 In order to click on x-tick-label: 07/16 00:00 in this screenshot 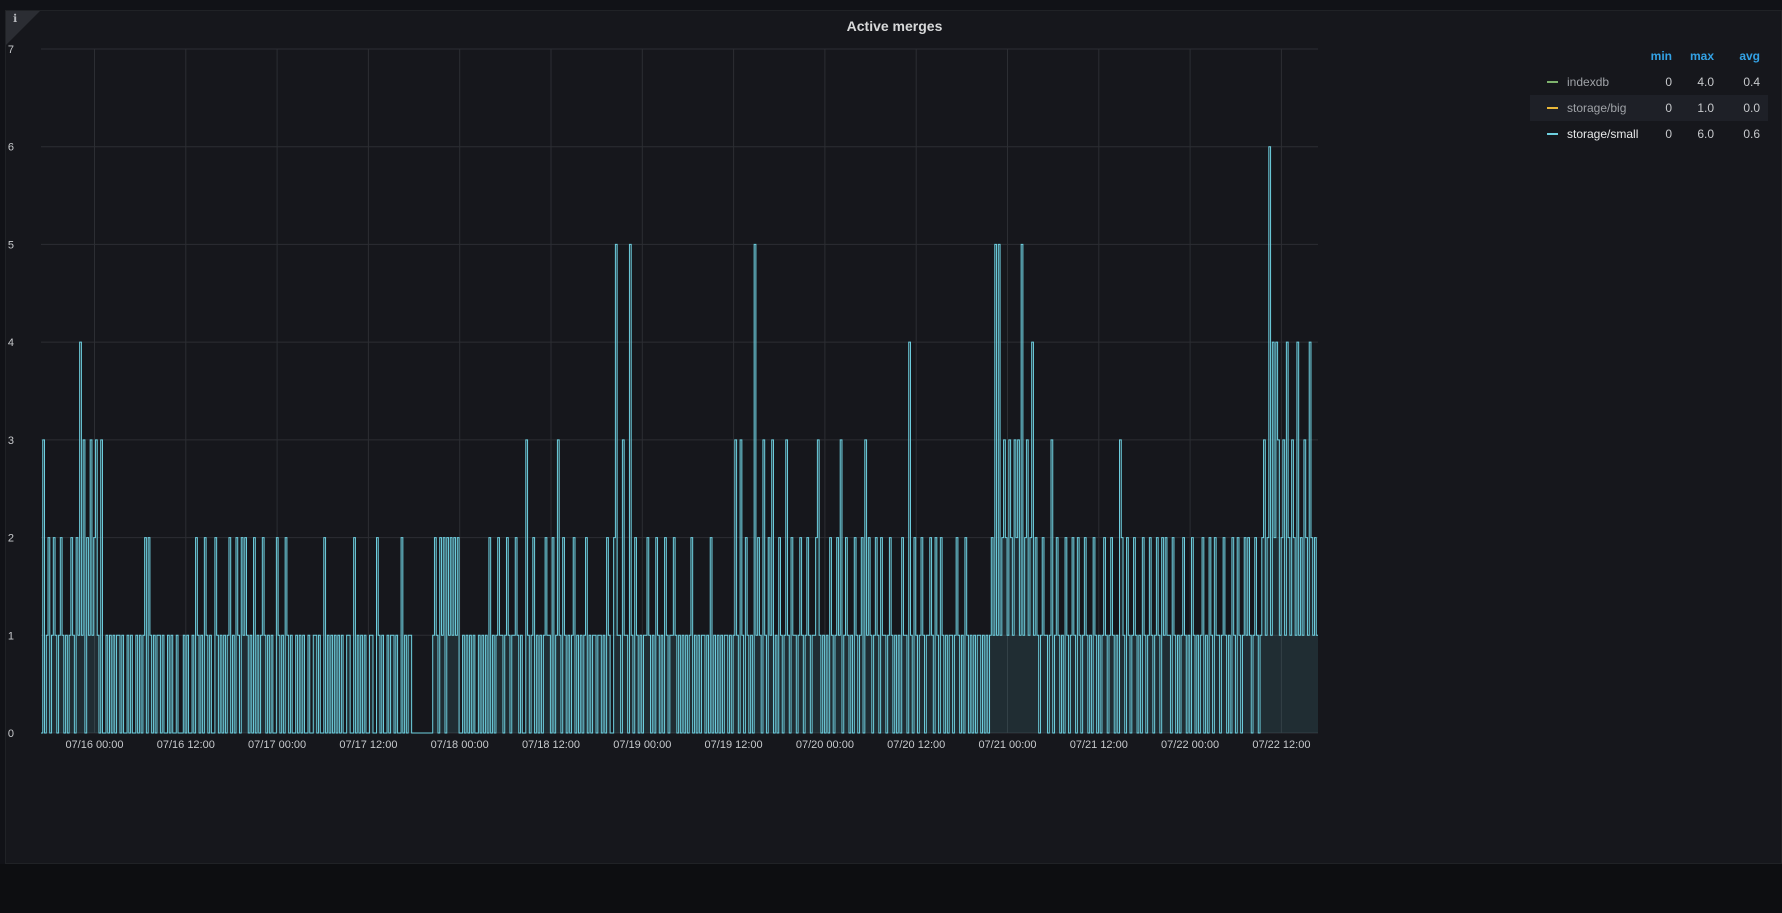, I will do `click(94, 745)`.